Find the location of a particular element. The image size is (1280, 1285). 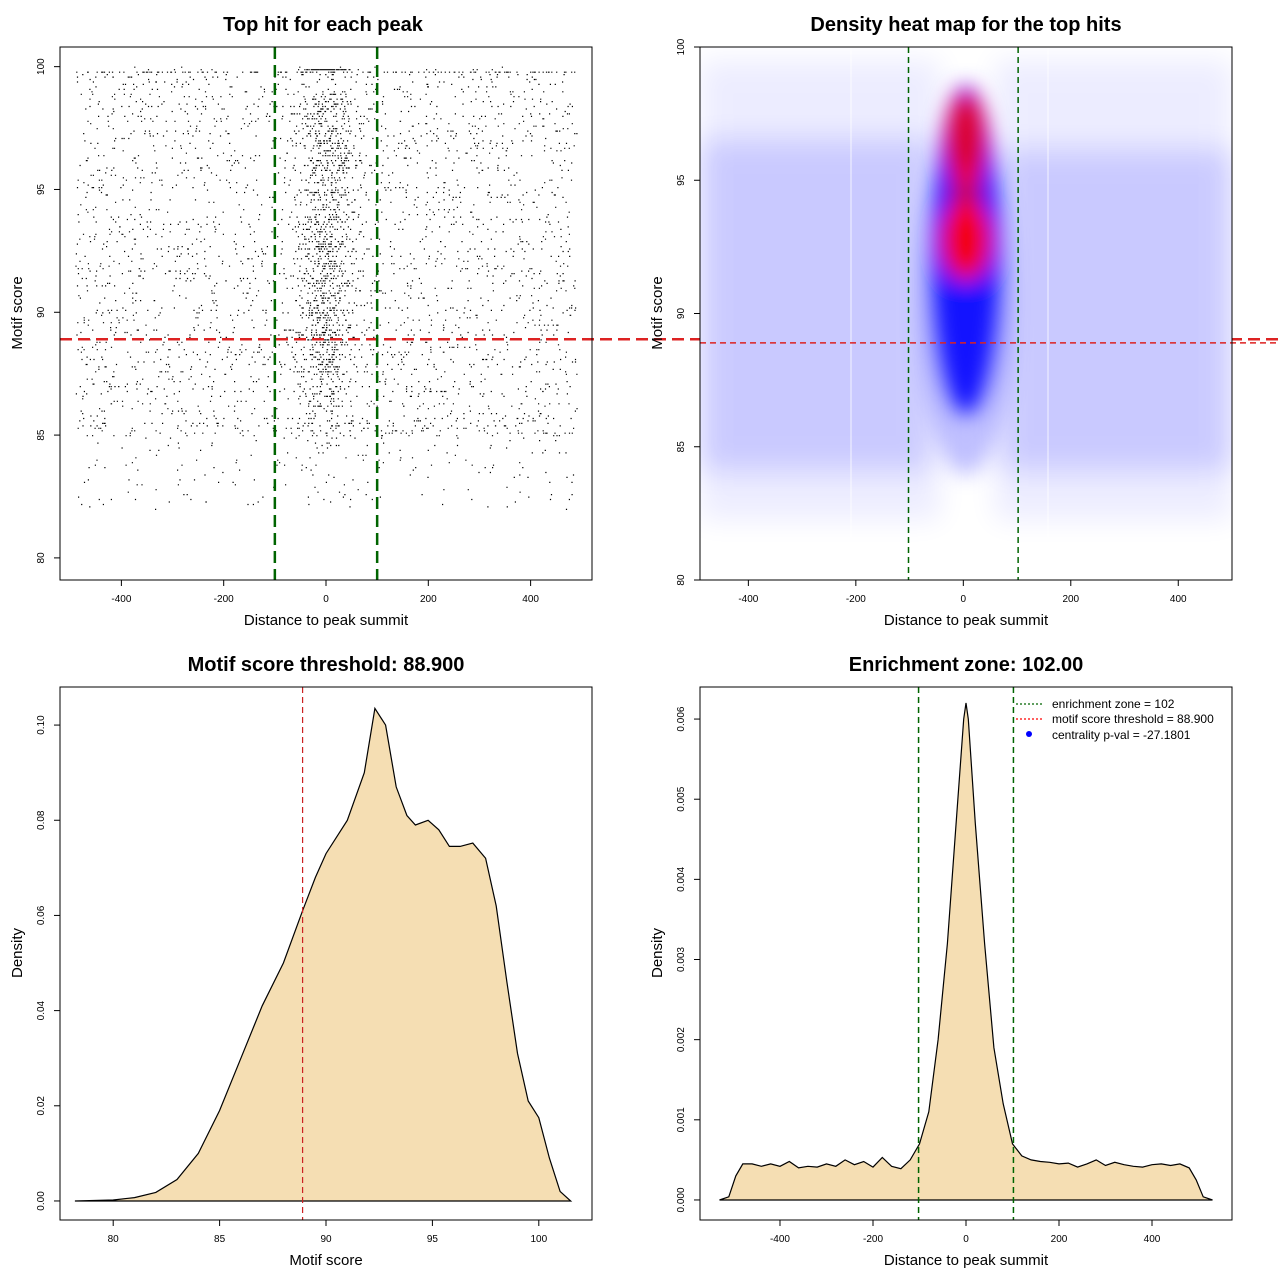

legend-item-pval: centrality p-val = -27.1801 is located at coordinates (1121, 735).